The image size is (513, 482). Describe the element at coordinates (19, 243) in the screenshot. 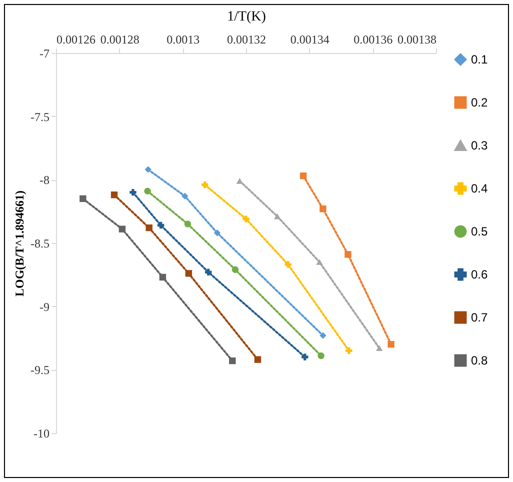

I see `y-axis-title: LOG(B/T^1.894661)` at that location.